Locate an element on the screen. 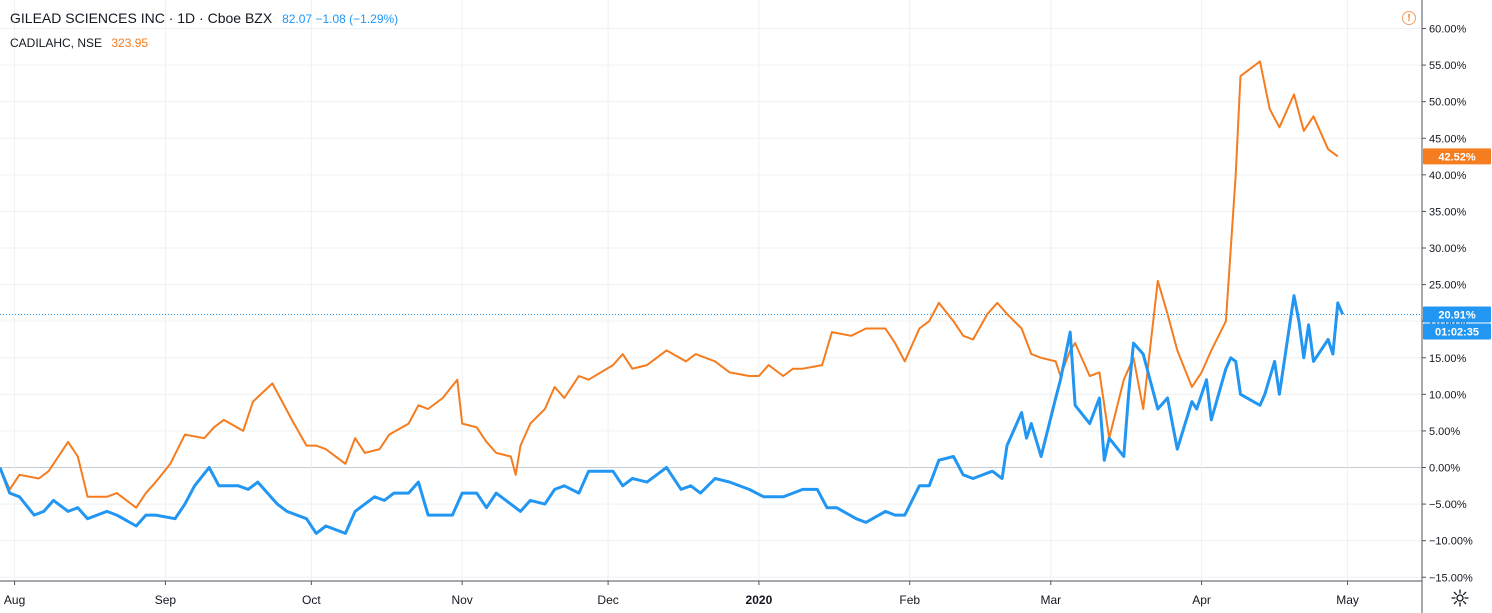 This screenshot has height=613, width=1492. last-value-labels: 42.52% 20.91% 01:02:35 is located at coordinates (1457, 244).